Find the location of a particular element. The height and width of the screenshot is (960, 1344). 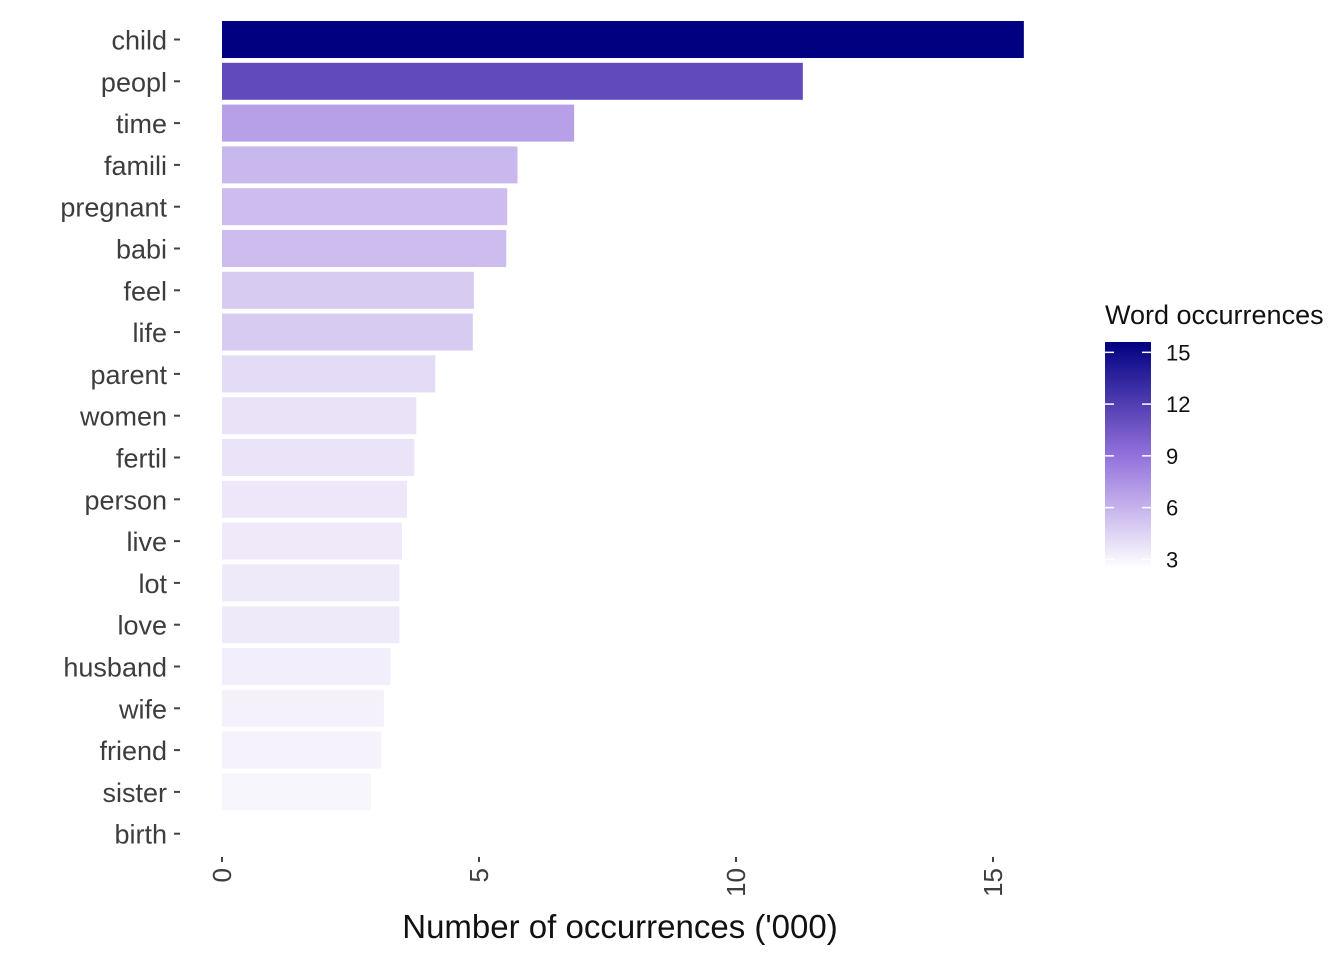

y-tick-label-birth: birth is located at coordinates (140, 835).